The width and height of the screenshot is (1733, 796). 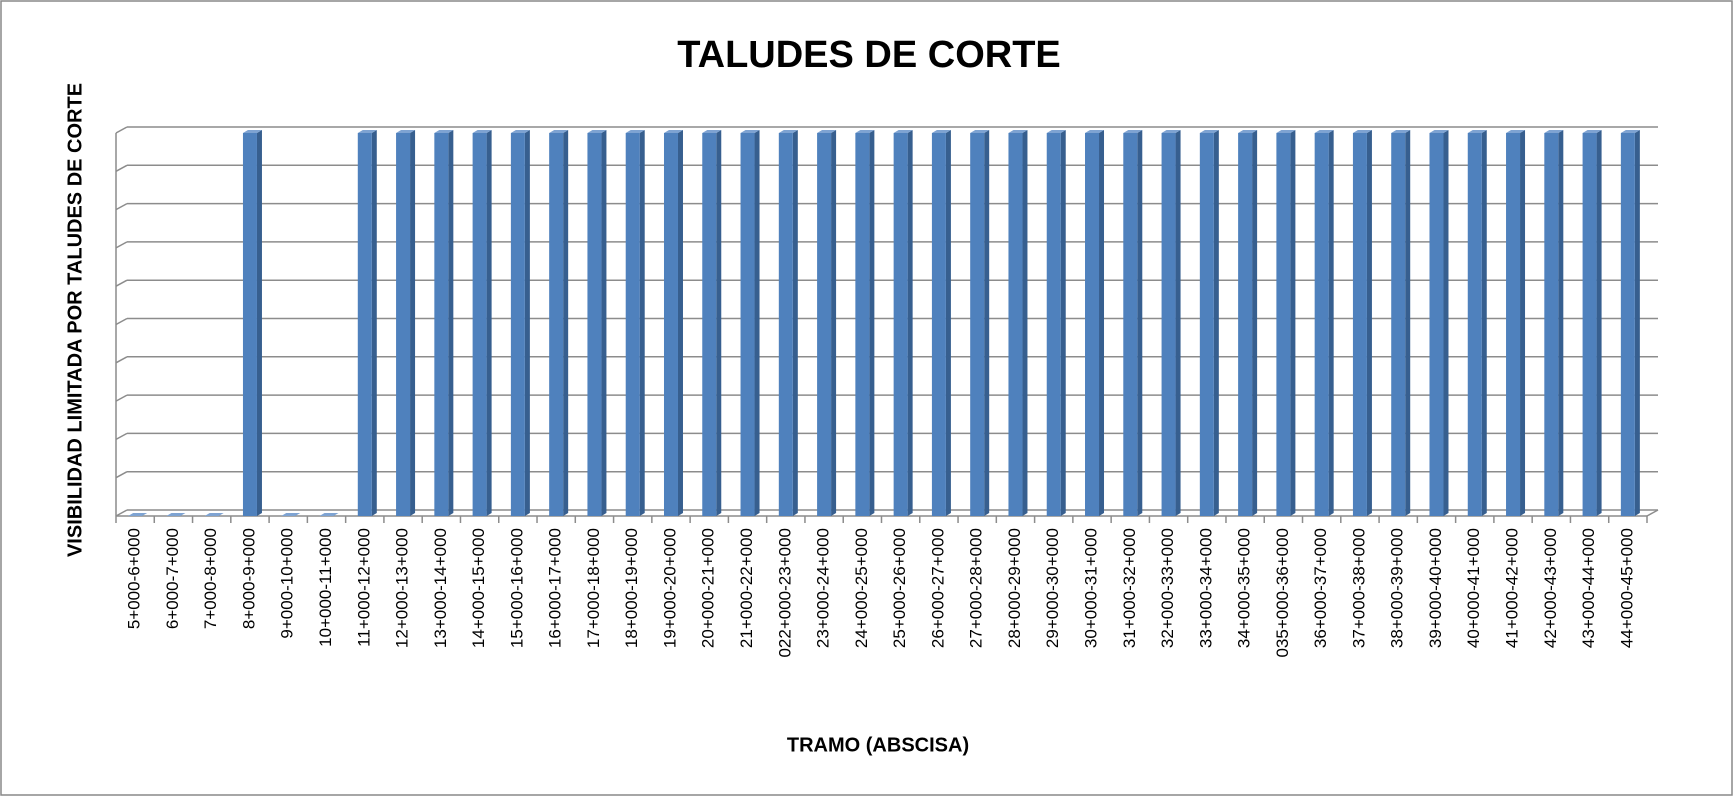 What do you see at coordinates (708, 588) in the screenshot?
I see `x-tick-label: 20+000-21+000` at bounding box center [708, 588].